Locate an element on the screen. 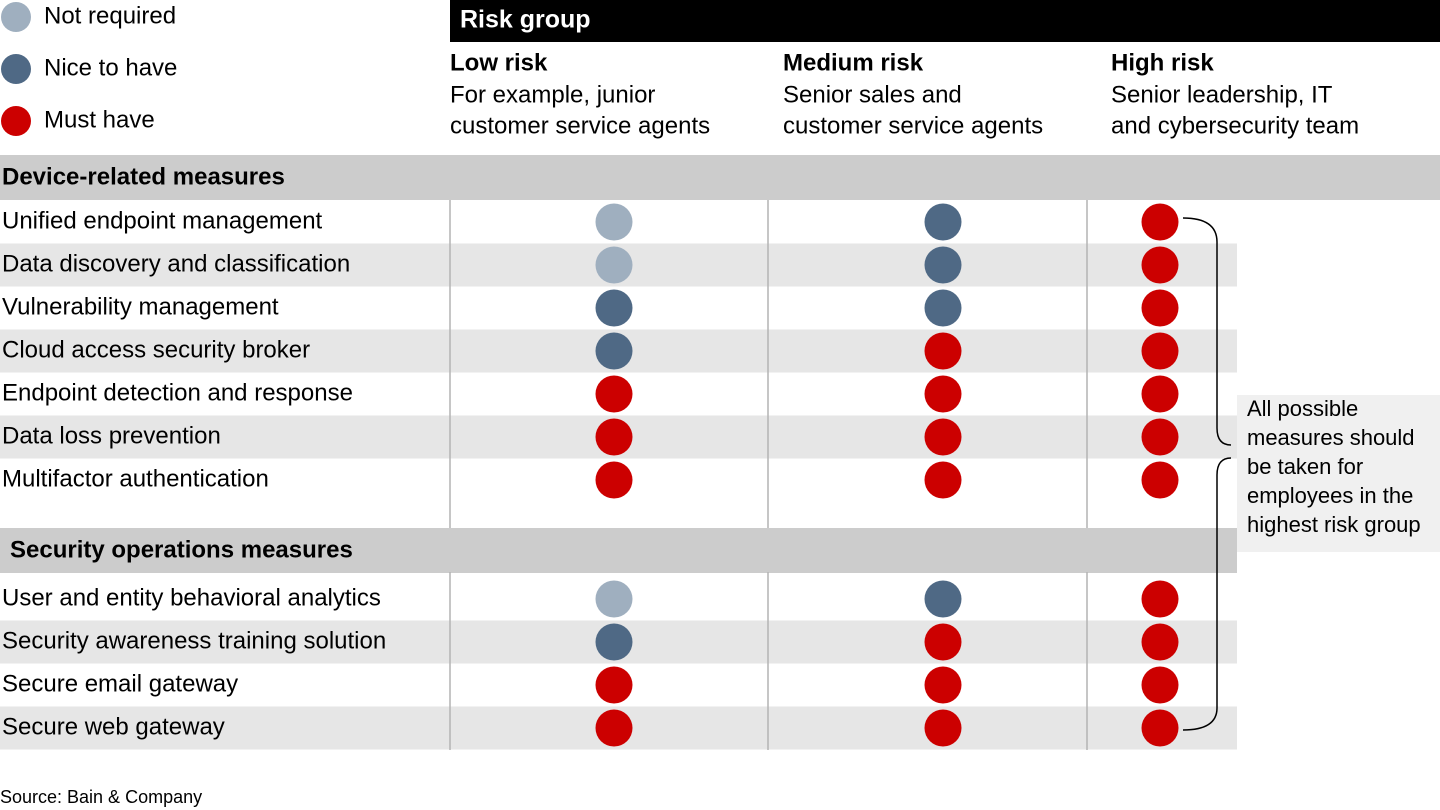  row-label: Cloud access security broker is located at coordinates (156, 349).